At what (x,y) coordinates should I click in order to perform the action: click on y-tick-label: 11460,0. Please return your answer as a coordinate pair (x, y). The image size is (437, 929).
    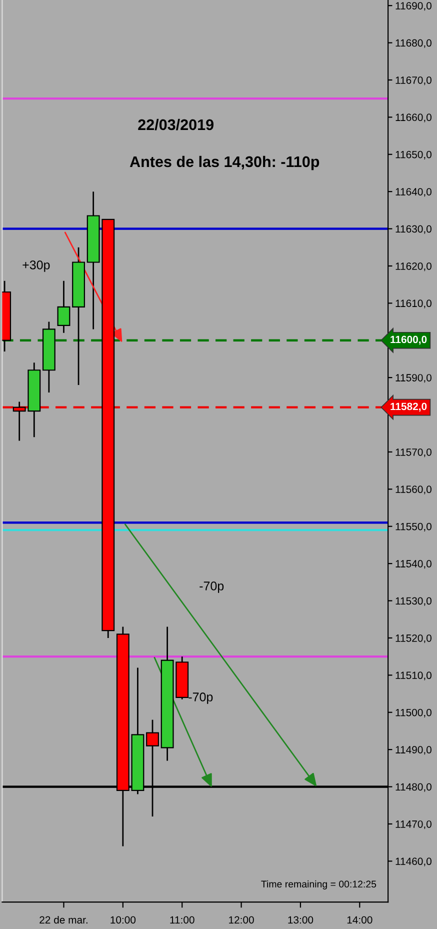
    Looking at the image, I should click on (414, 862).